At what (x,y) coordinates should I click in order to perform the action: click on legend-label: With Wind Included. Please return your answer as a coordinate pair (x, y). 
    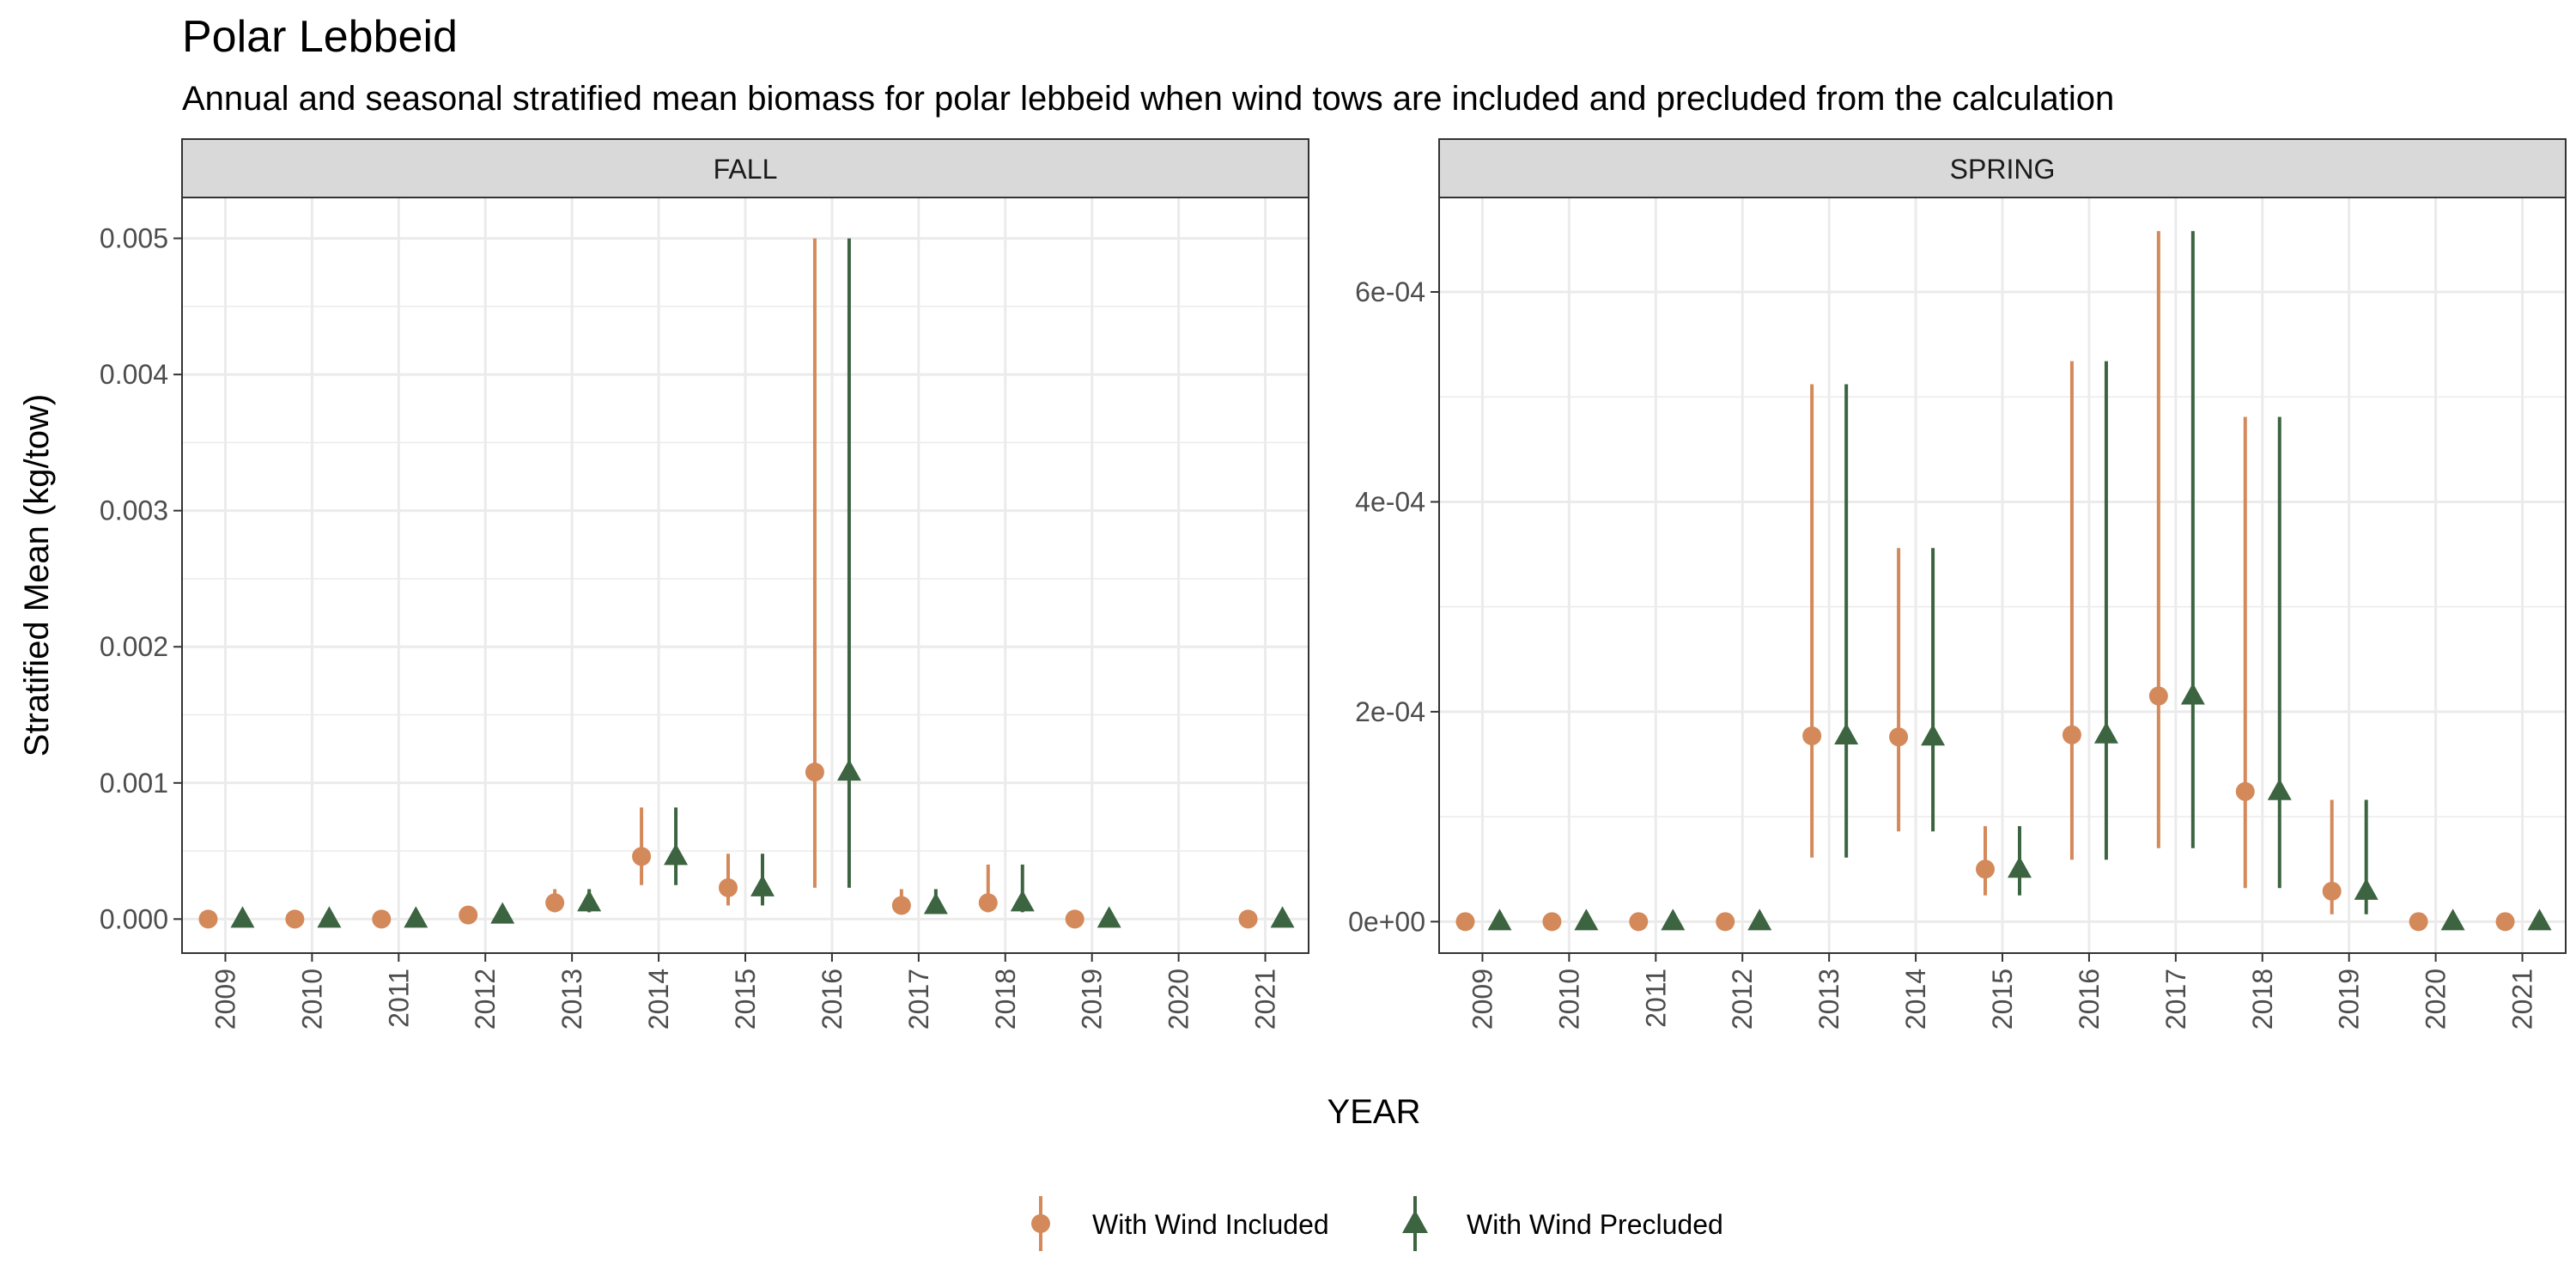
    Looking at the image, I should click on (1210, 1224).